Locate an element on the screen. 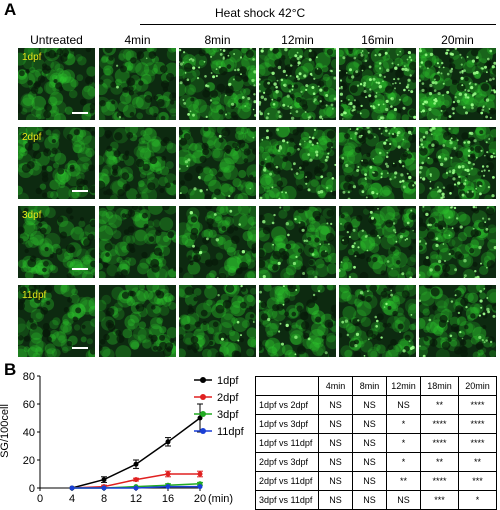 The image size is (500, 510). y-tick-label: 0 is located at coordinates (32, 489).